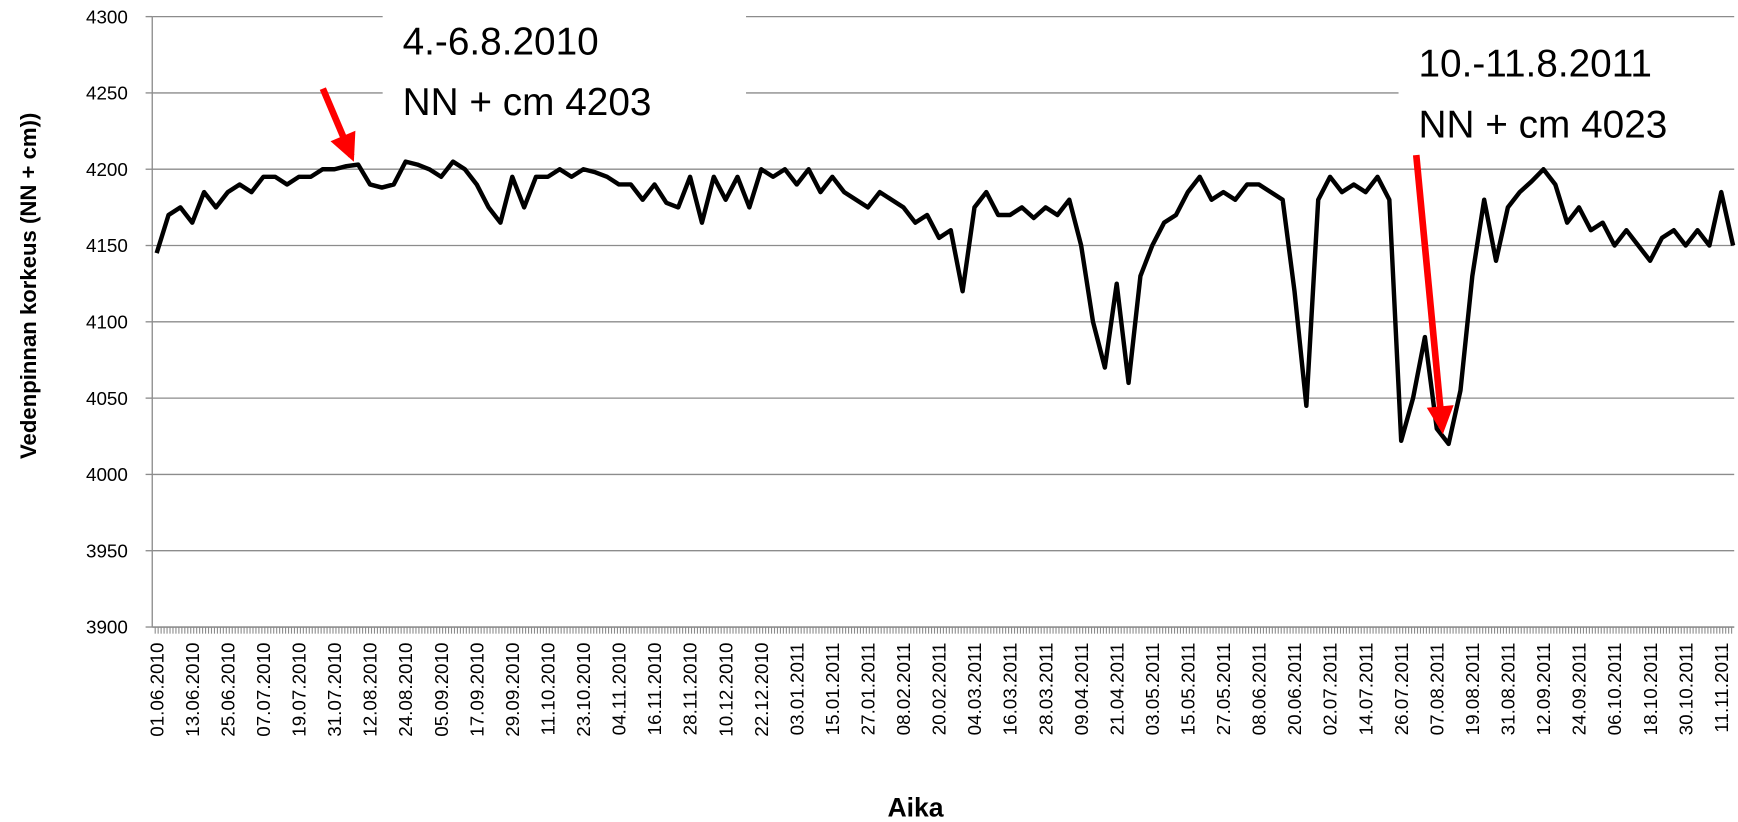 The image size is (1738, 822). What do you see at coordinates (527, 102) in the screenshot?
I see `annotation-text: NN + cm 4203` at bounding box center [527, 102].